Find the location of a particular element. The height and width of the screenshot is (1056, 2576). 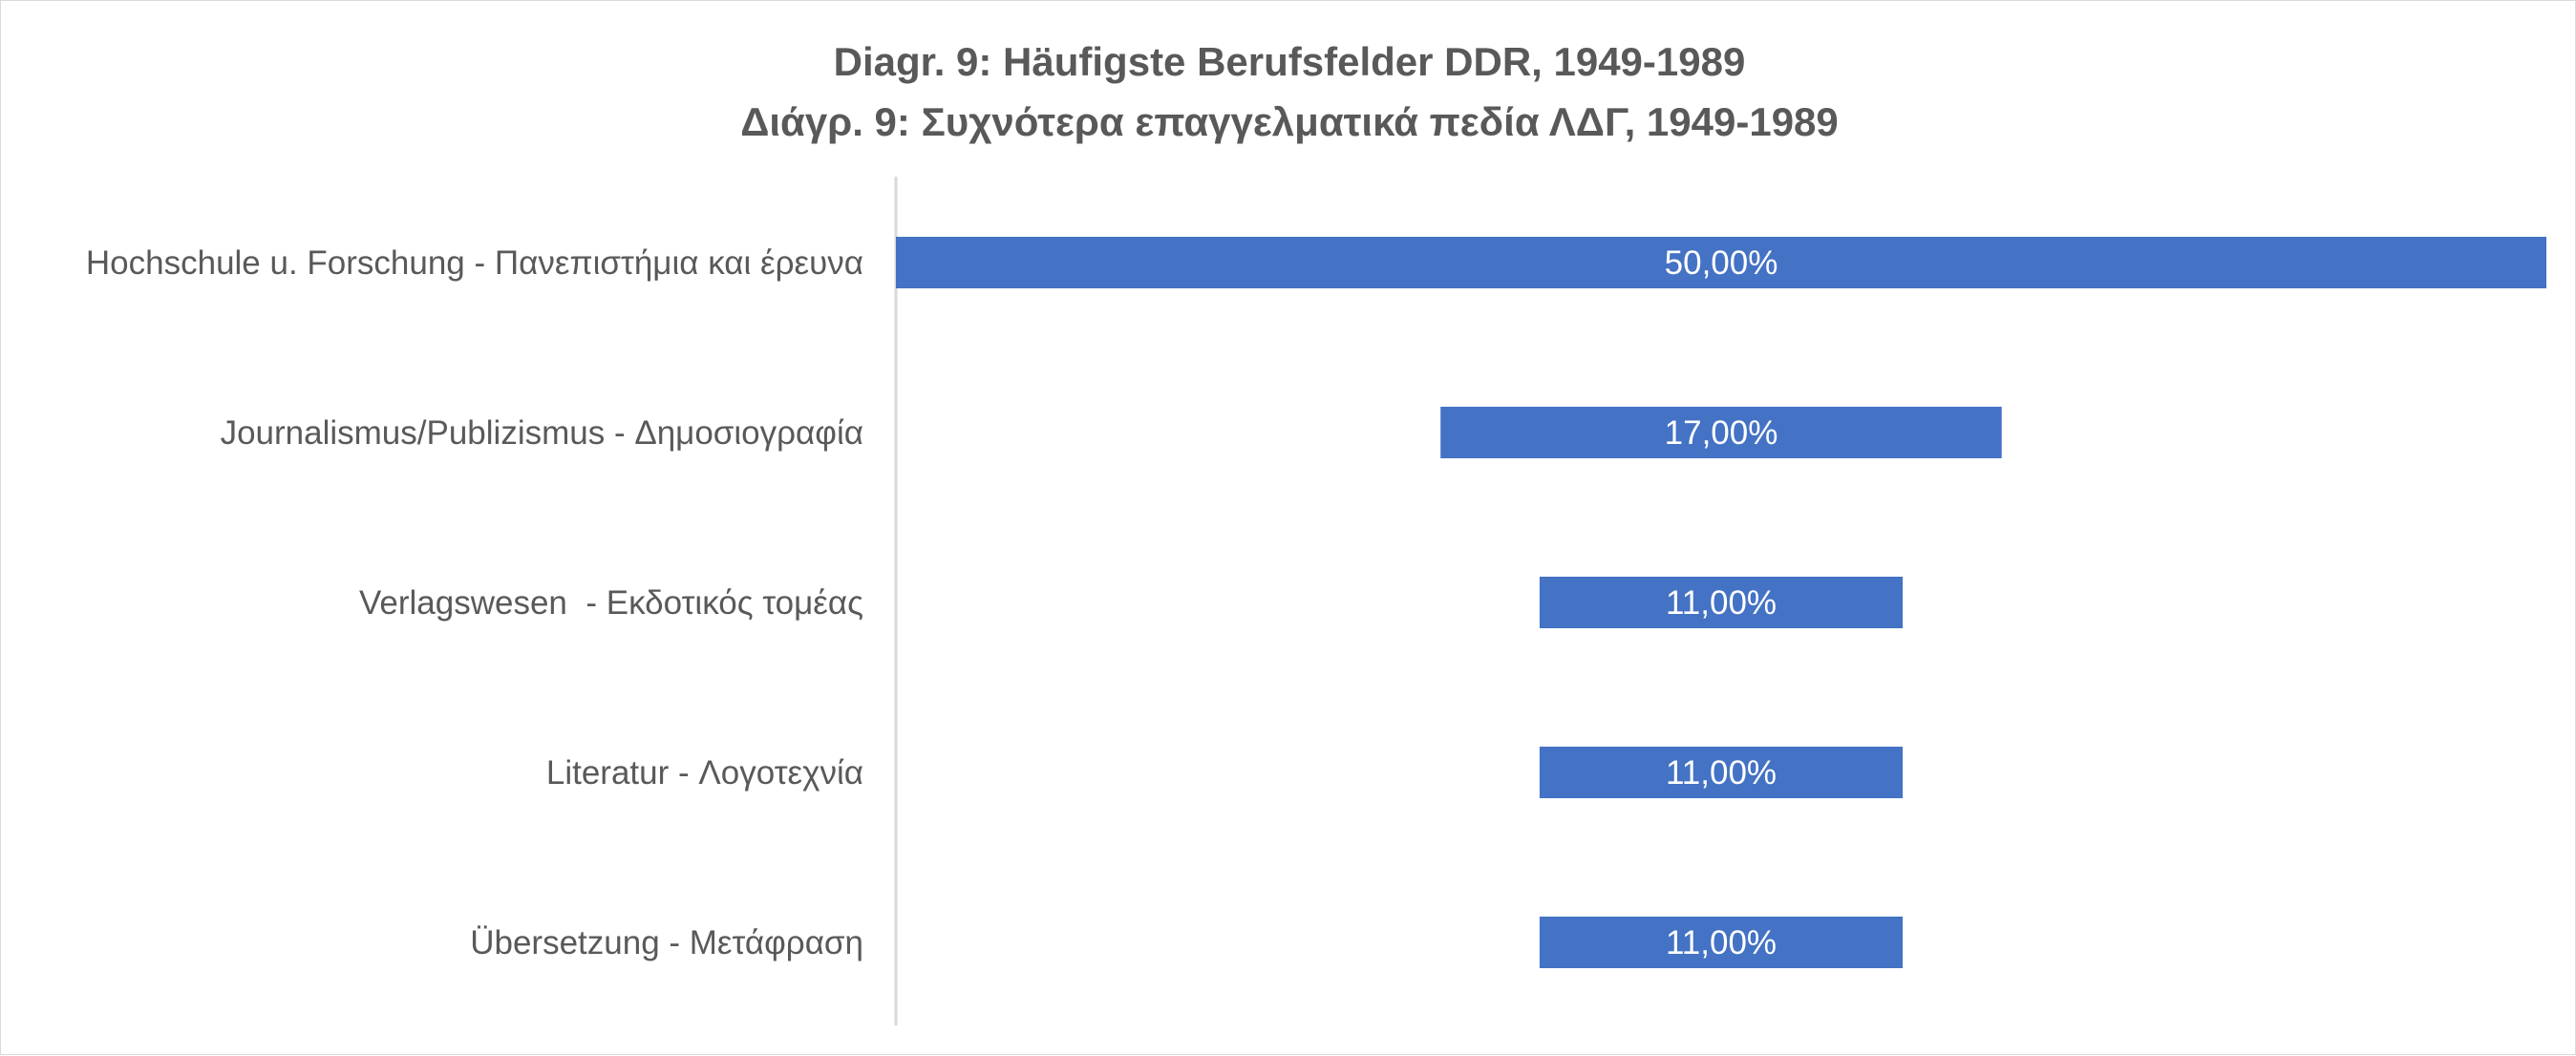

data-label-3: 11,00% is located at coordinates (1721, 603).